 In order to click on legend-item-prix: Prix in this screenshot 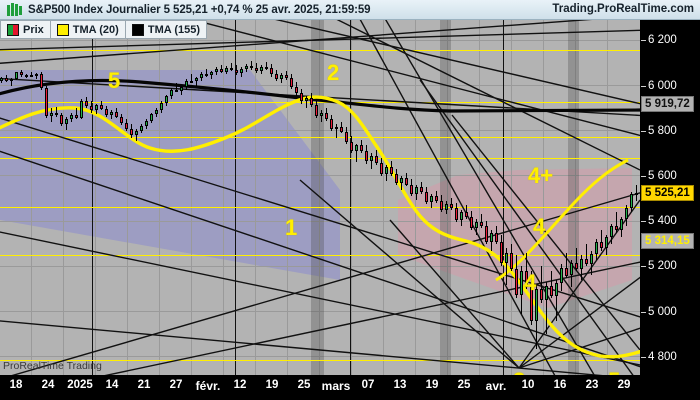, I will do `click(25, 29)`.